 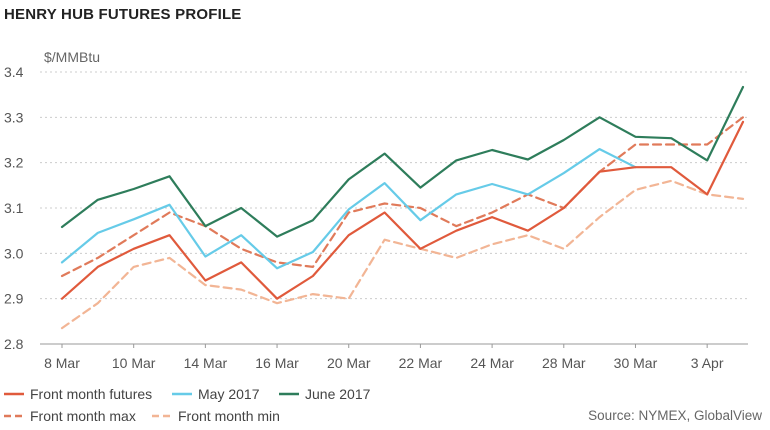 I want to click on chart-title: HENRY HUB FUTURES PROFILE, so click(x=123, y=14).